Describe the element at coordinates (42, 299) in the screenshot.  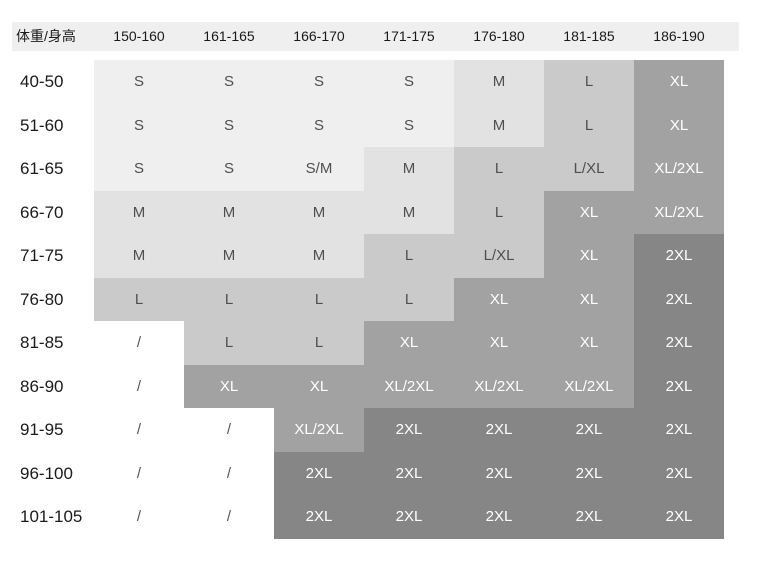
I see `weight-range-label: 76-80` at that location.